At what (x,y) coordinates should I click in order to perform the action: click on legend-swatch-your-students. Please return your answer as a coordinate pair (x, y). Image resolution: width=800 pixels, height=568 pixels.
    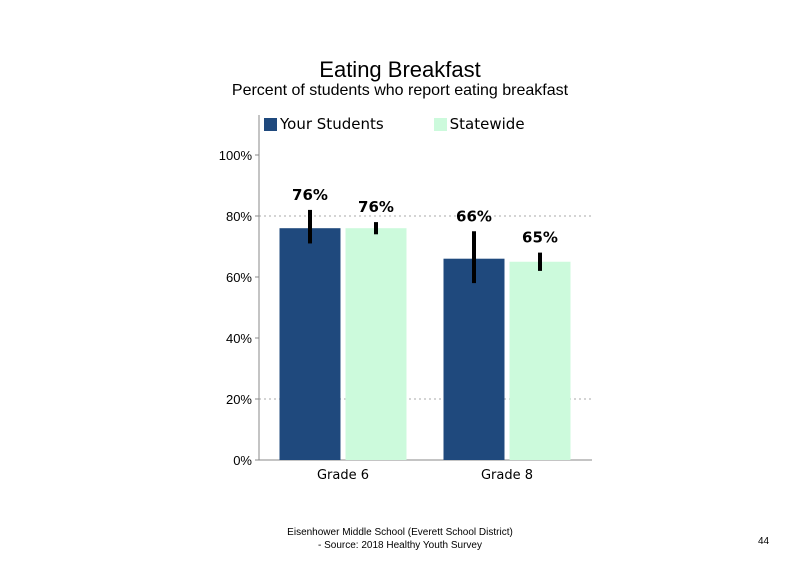
    Looking at the image, I should click on (270, 124).